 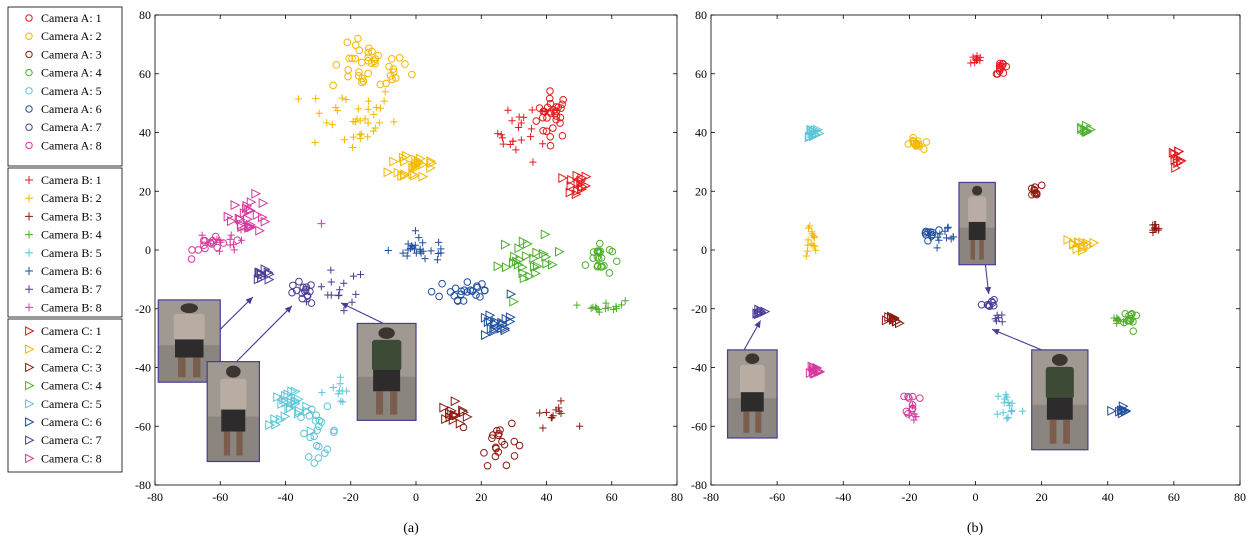 What do you see at coordinates (71, 109) in the screenshot?
I see `legend-entry: Camera A: 6` at bounding box center [71, 109].